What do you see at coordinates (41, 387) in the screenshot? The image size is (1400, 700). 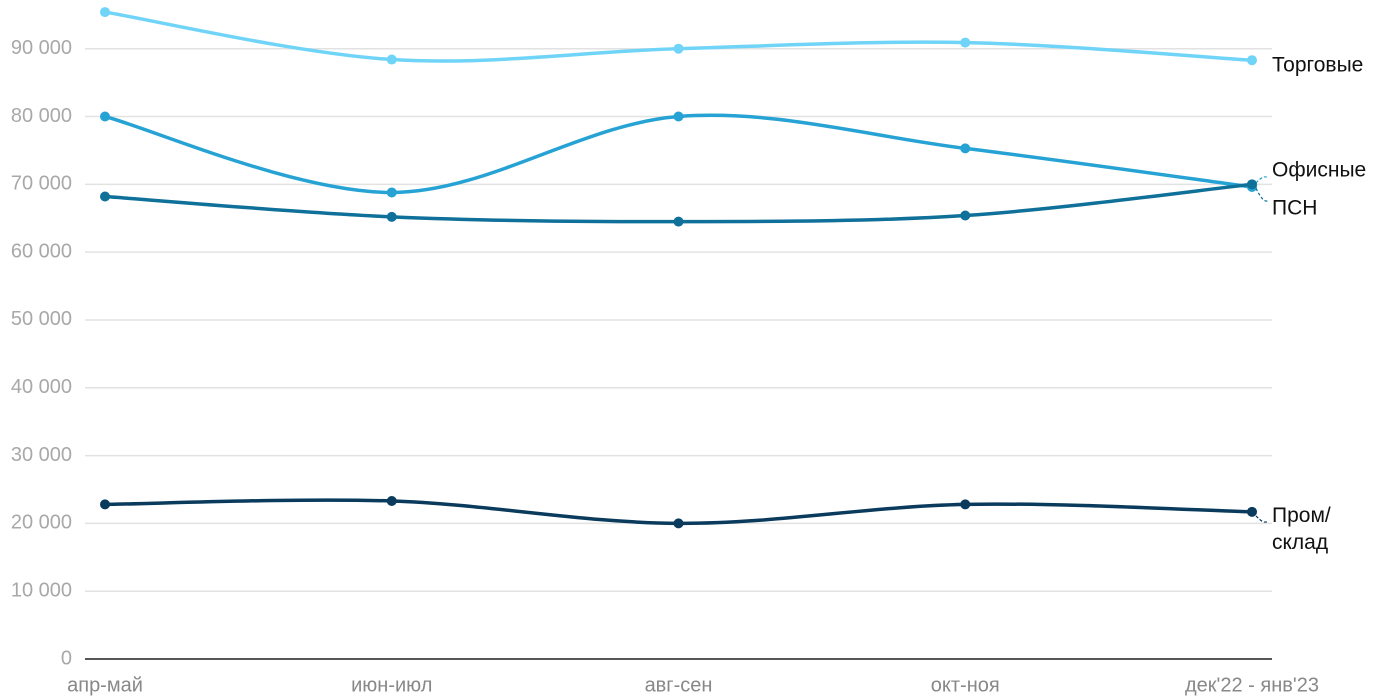 I see `y-tick-label: 40 000` at bounding box center [41, 387].